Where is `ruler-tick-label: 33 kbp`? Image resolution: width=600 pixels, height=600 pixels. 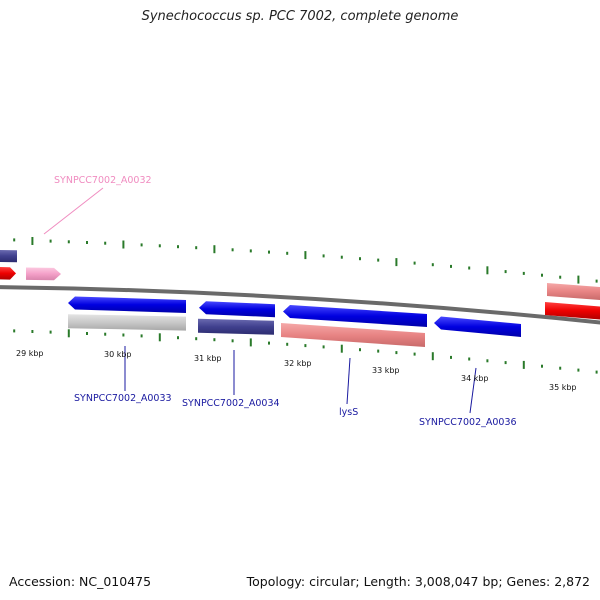 ruler-tick-label: 33 kbp is located at coordinates (386, 370).